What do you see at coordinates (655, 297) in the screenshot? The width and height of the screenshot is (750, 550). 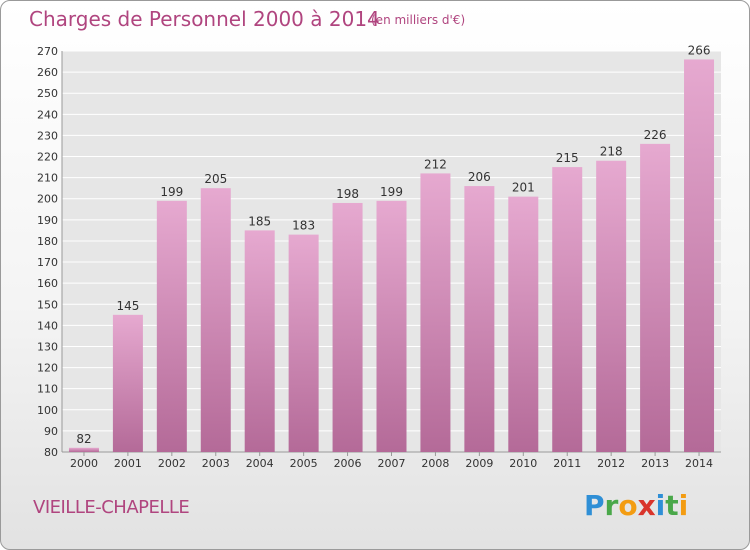 I see `bar-2013` at bounding box center [655, 297].